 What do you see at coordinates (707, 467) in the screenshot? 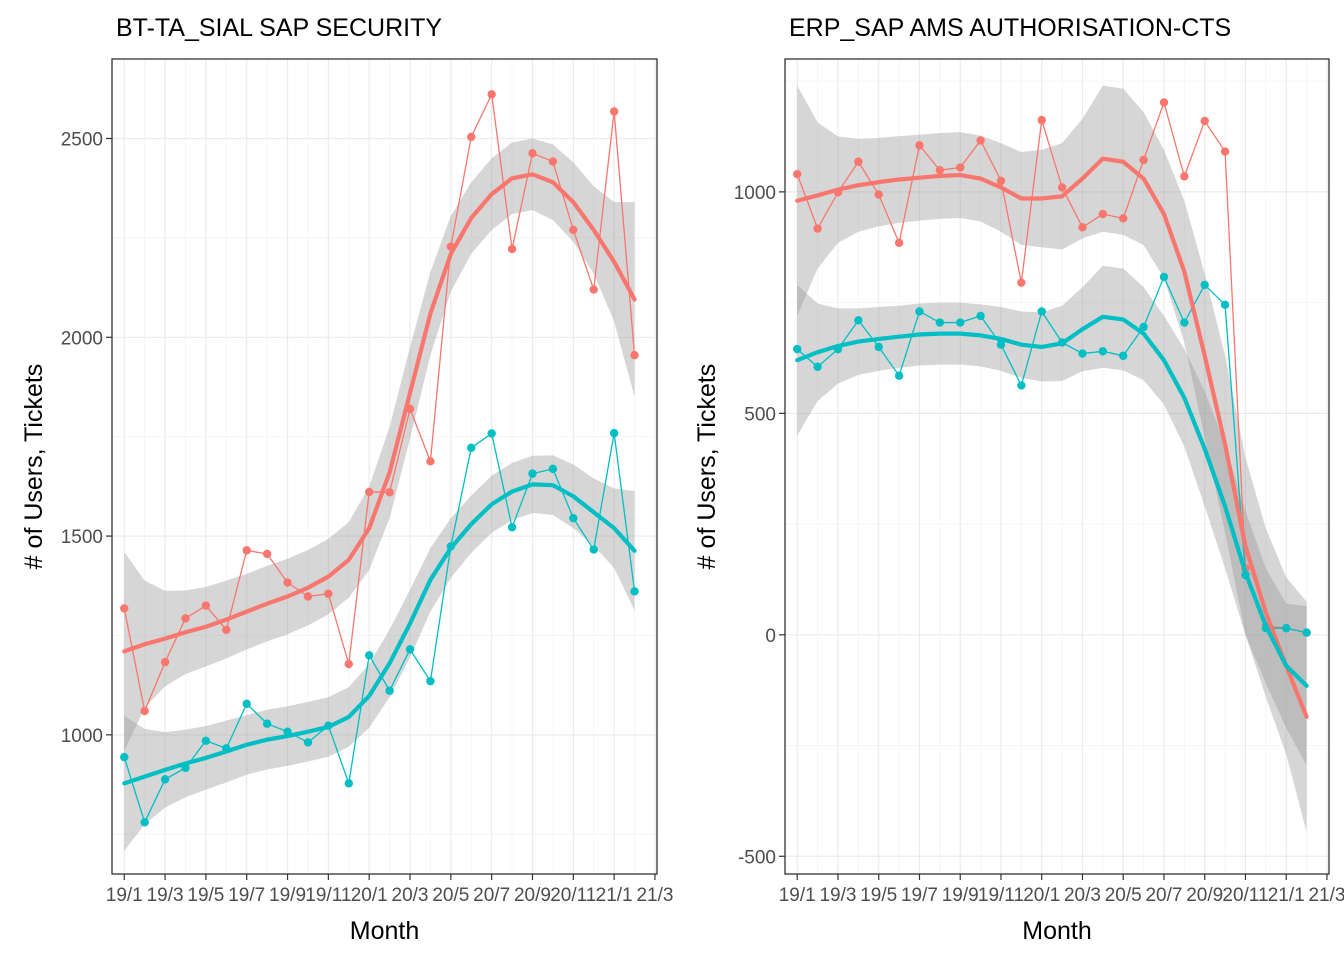
I see `y-axis-title: # of Users, Tickets` at bounding box center [707, 467].